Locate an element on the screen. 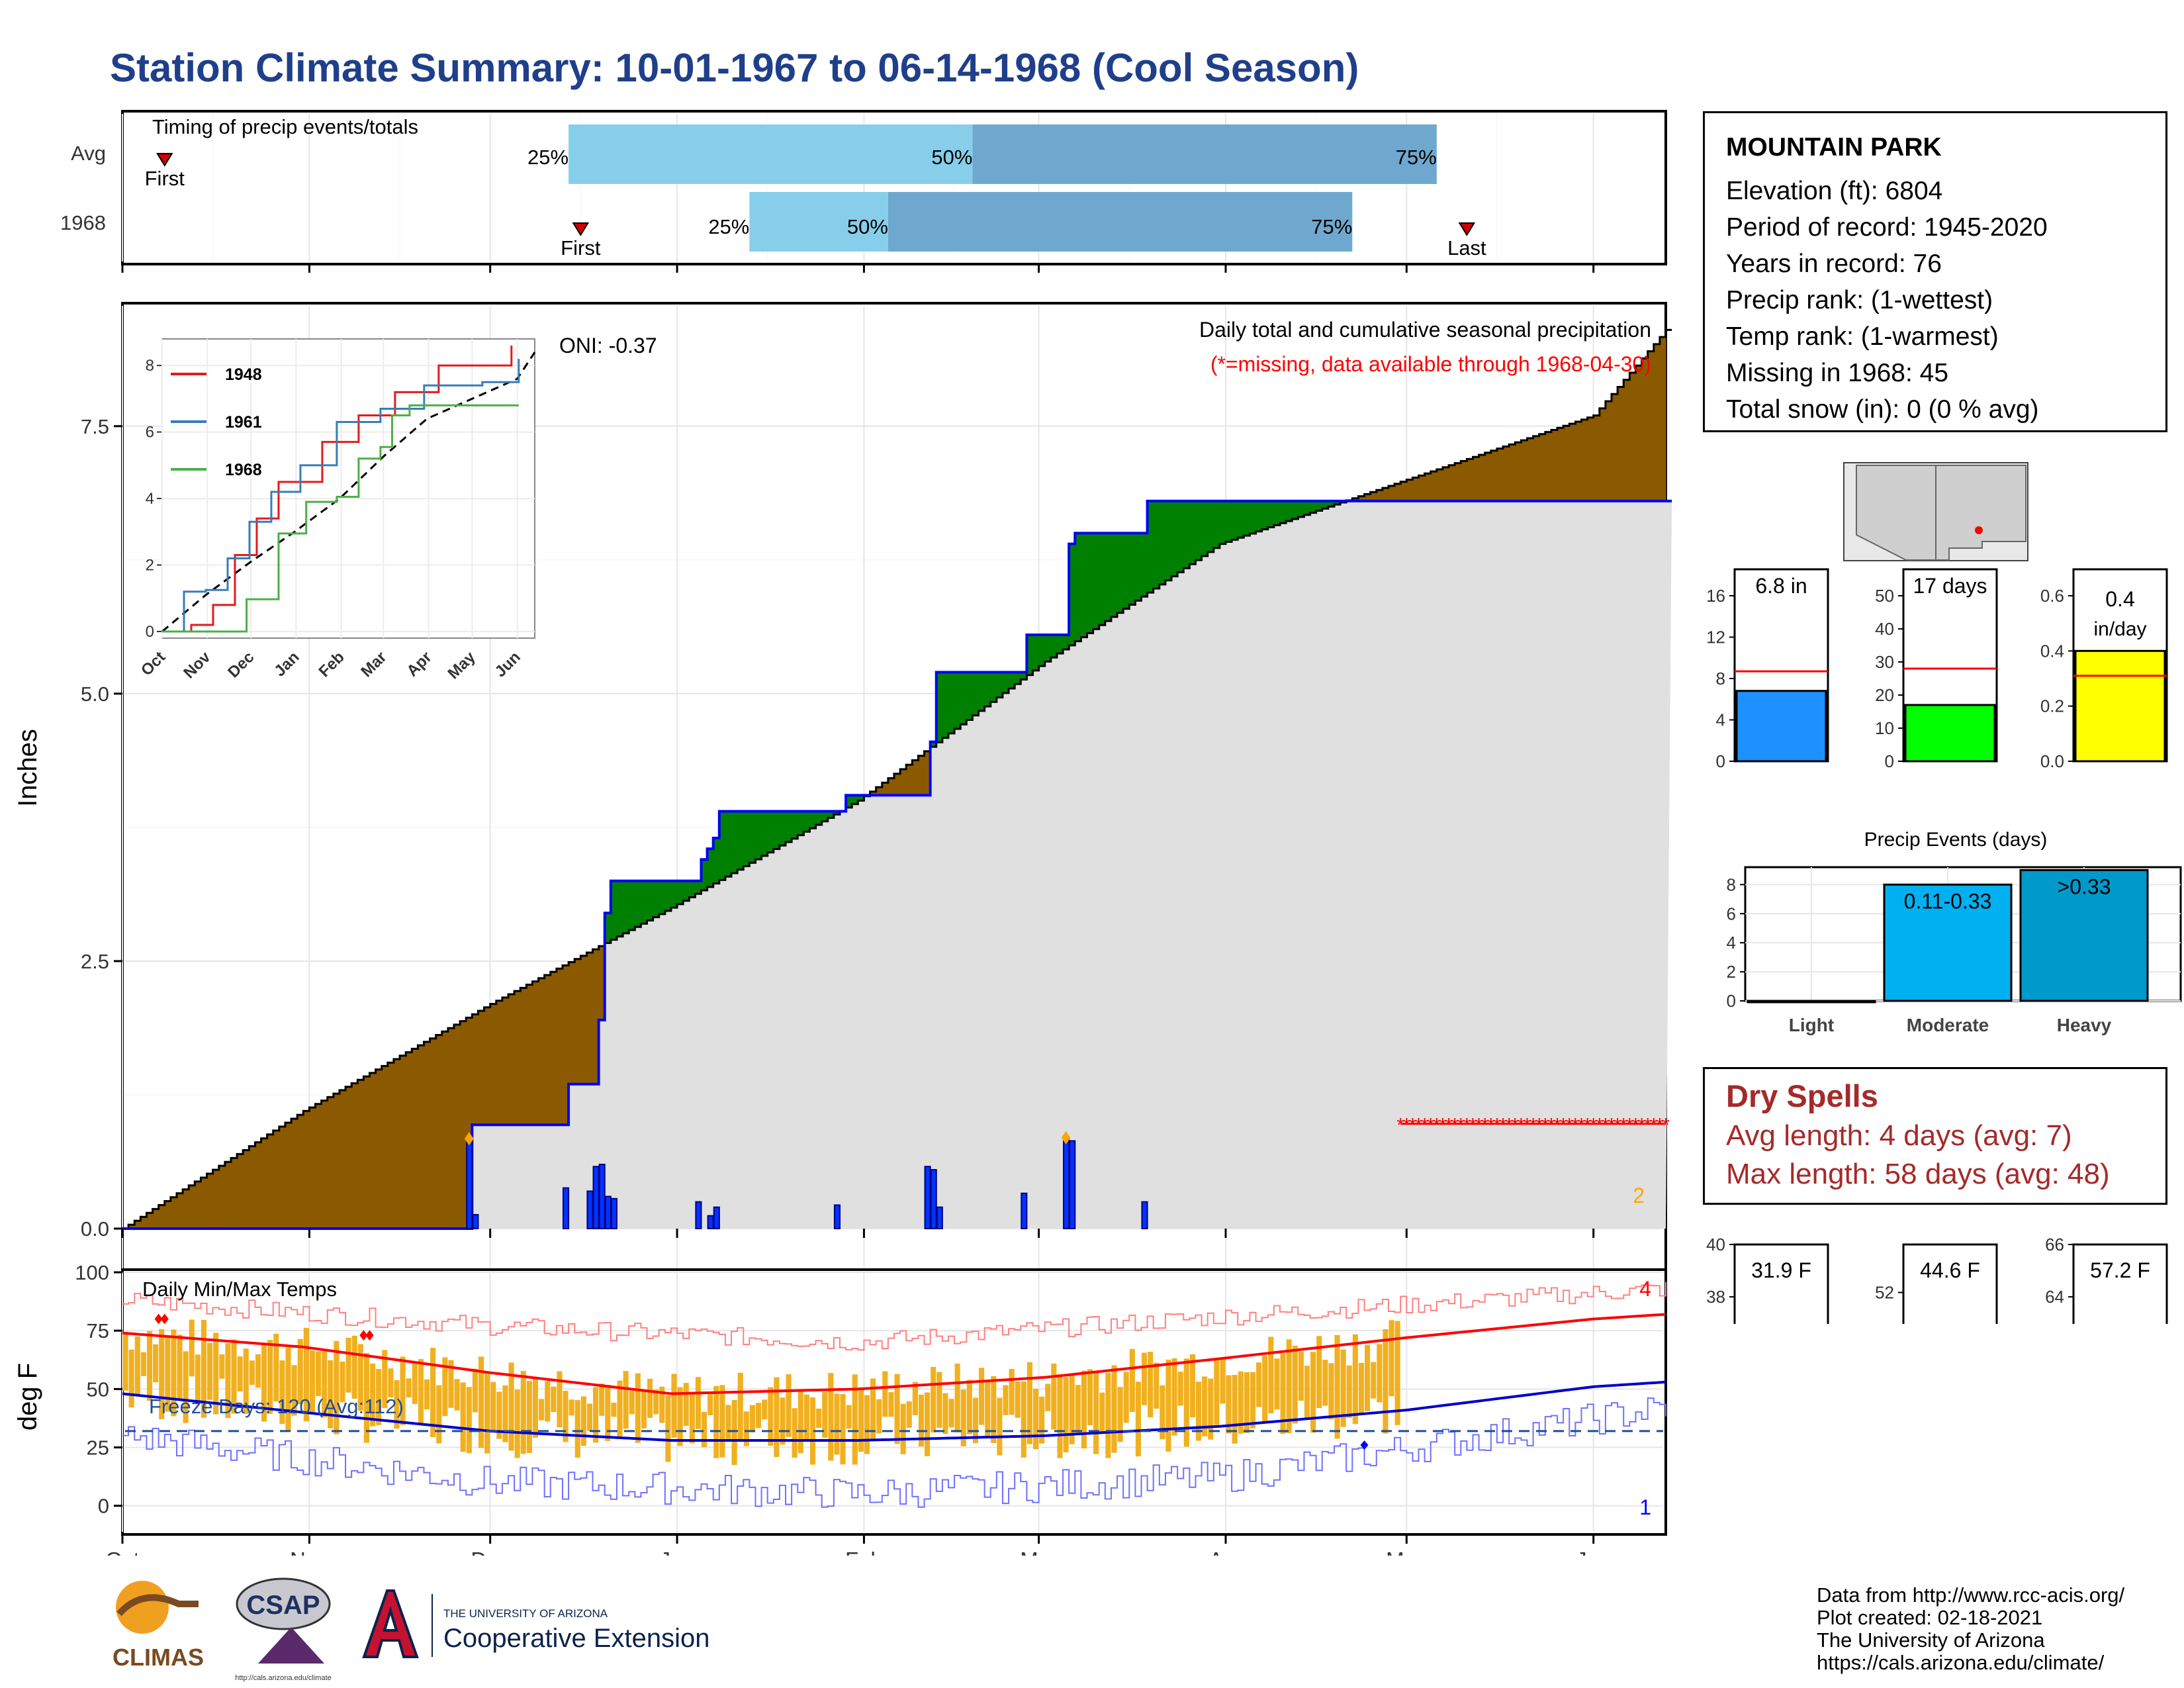 This screenshot has width=2184, height=1688. temp-record-max-marker is located at coordinates (363, 1335).